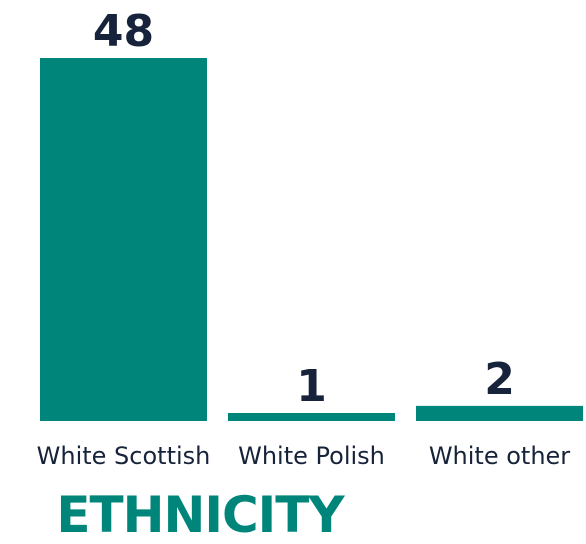 This screenshot has height=544, width=586. I want to click on category-label-white-other: White other, so click(499, 456).